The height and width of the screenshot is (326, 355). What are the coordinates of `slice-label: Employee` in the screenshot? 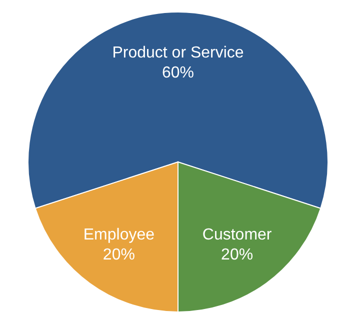 It's located at (119, 235).